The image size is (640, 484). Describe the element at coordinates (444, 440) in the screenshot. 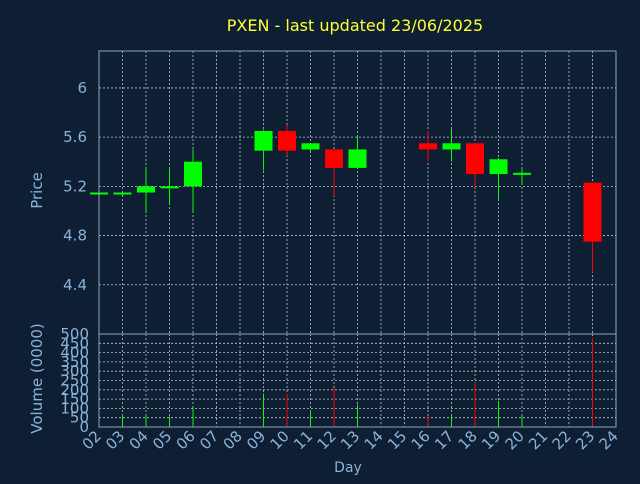

I see `x-tick-label: 17` at that location.